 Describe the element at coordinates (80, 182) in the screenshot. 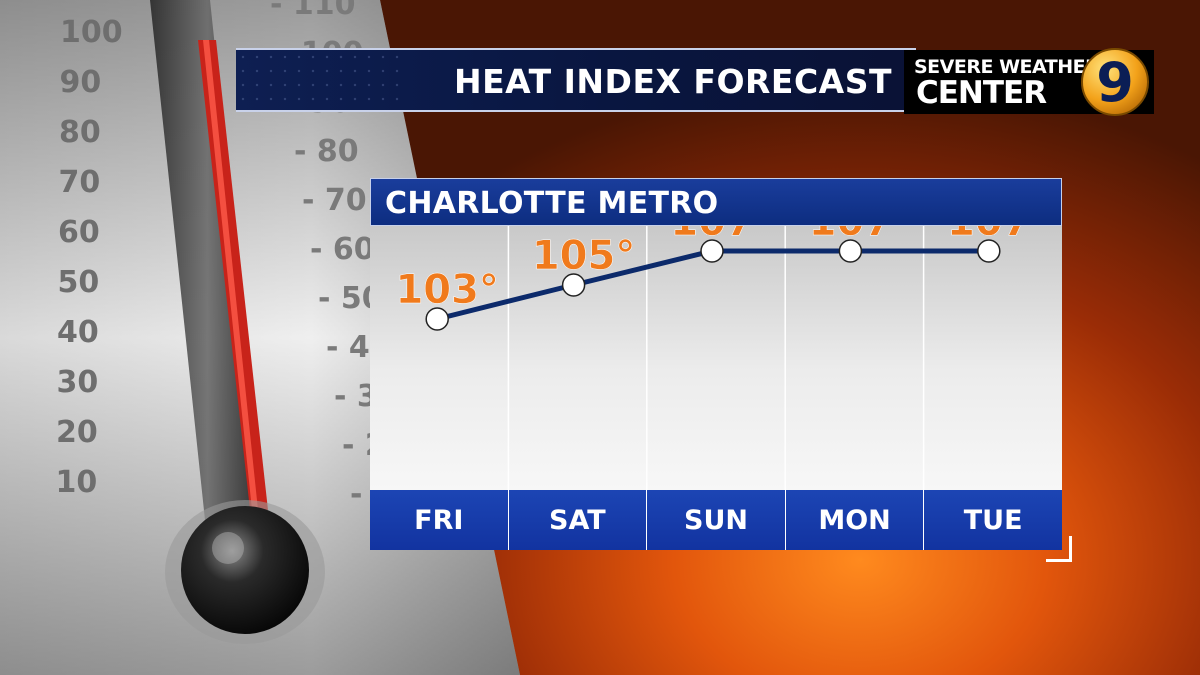

I see `thermometer-scale-label: 70` at that location.